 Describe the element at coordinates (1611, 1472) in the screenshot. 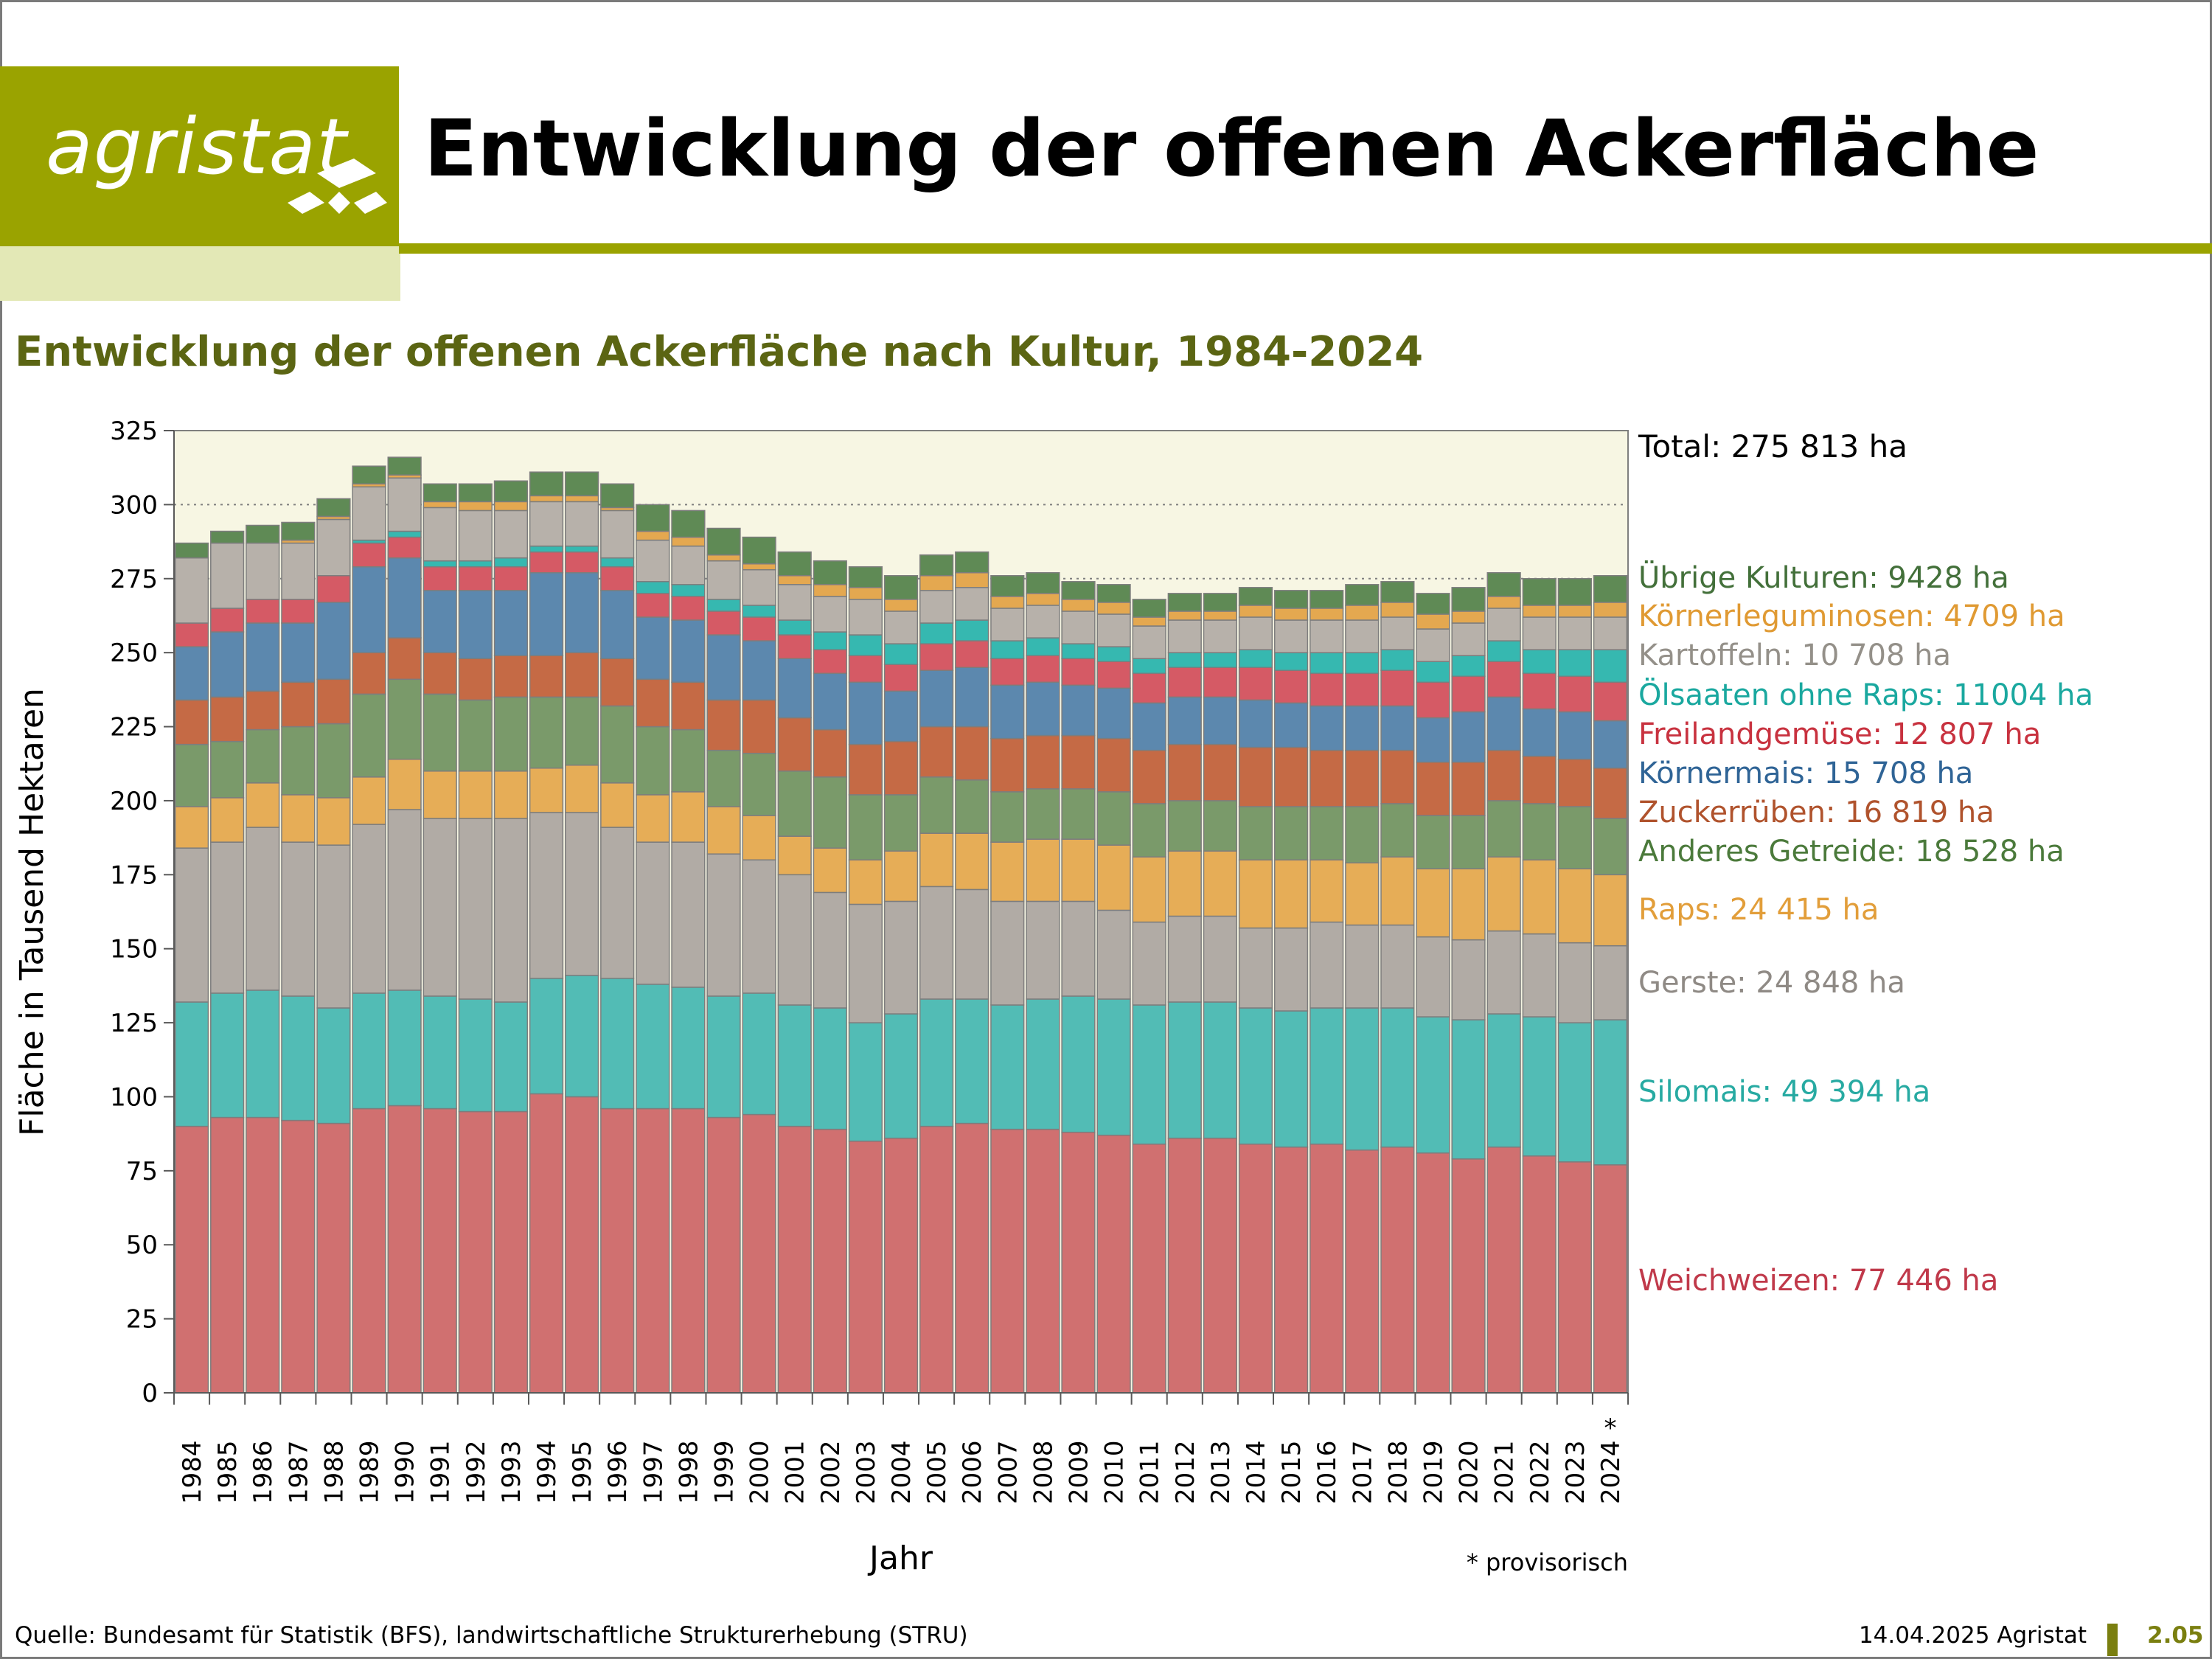

I see `x-tick-label: 2024` at that location.